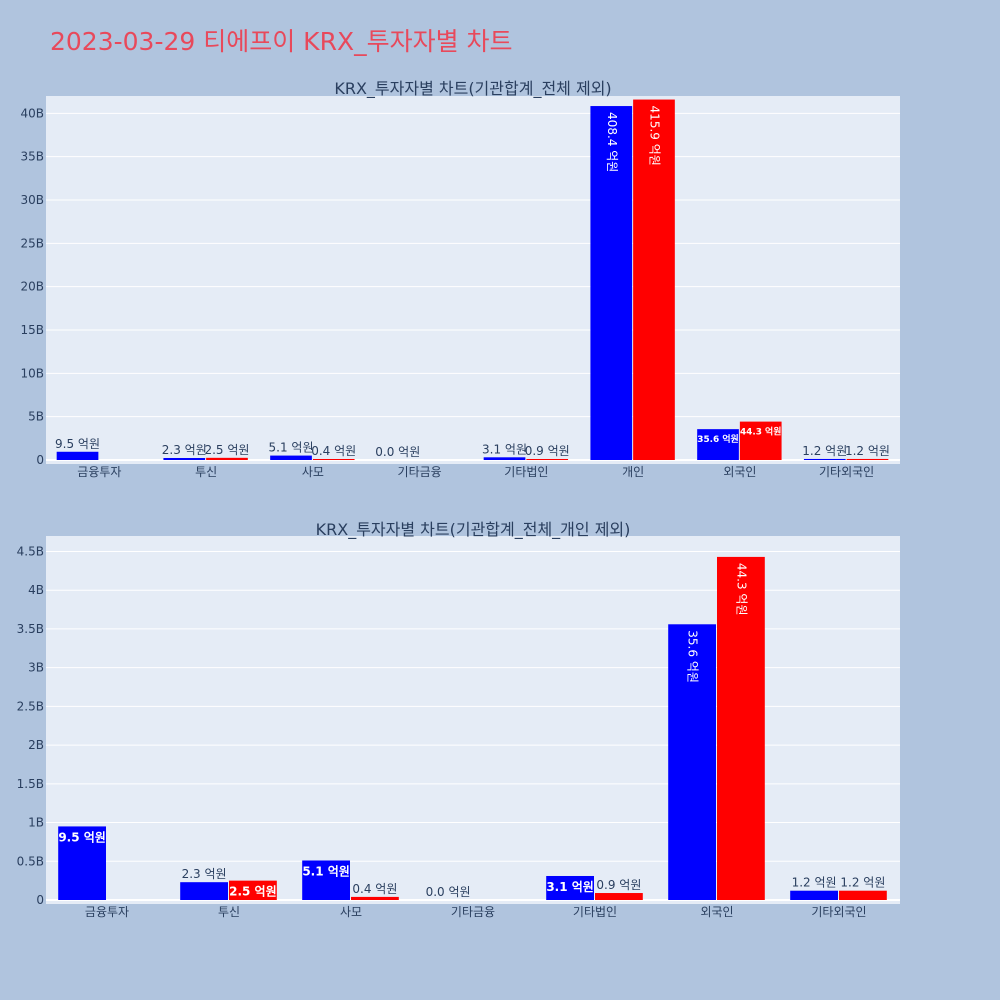  Describe the element at coordinates (32, 243) in the screenshot. I see `y-tick-label: 25B` at that location.